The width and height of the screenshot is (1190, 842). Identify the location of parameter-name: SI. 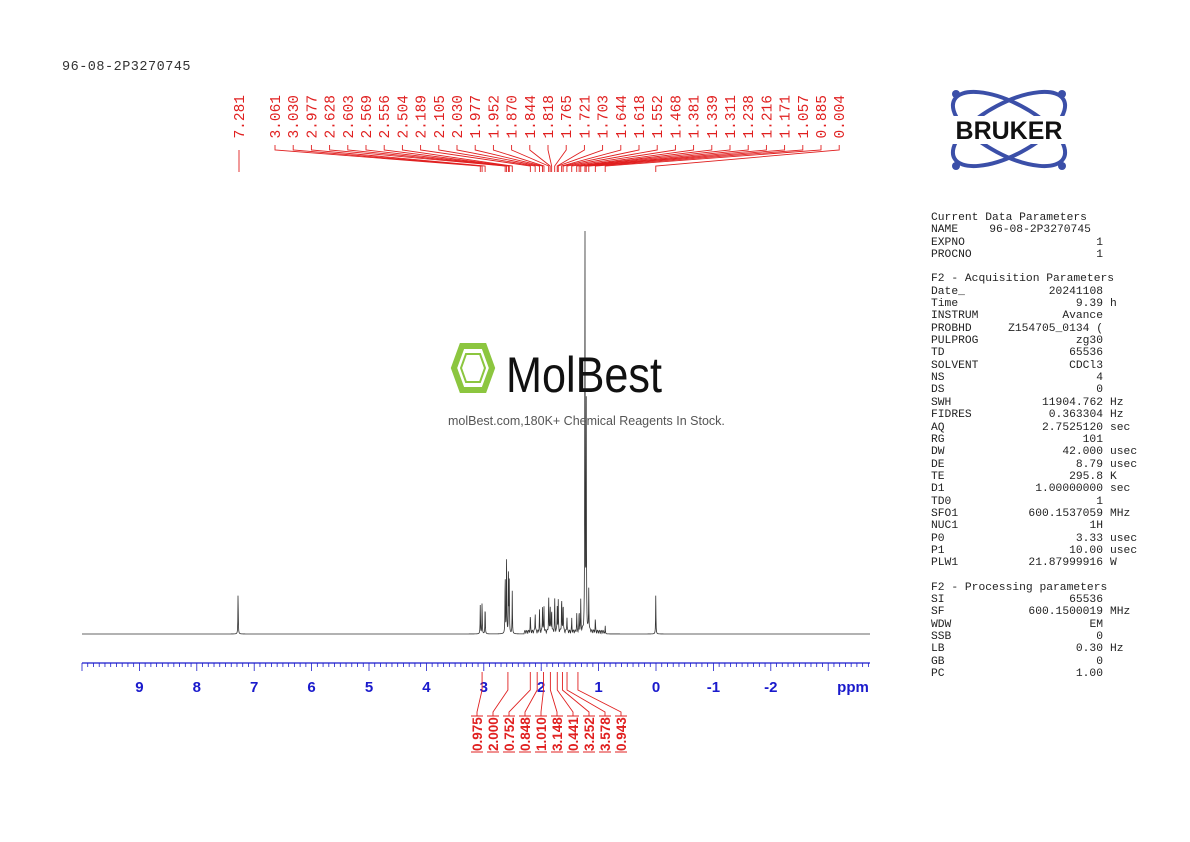
(938, 599).